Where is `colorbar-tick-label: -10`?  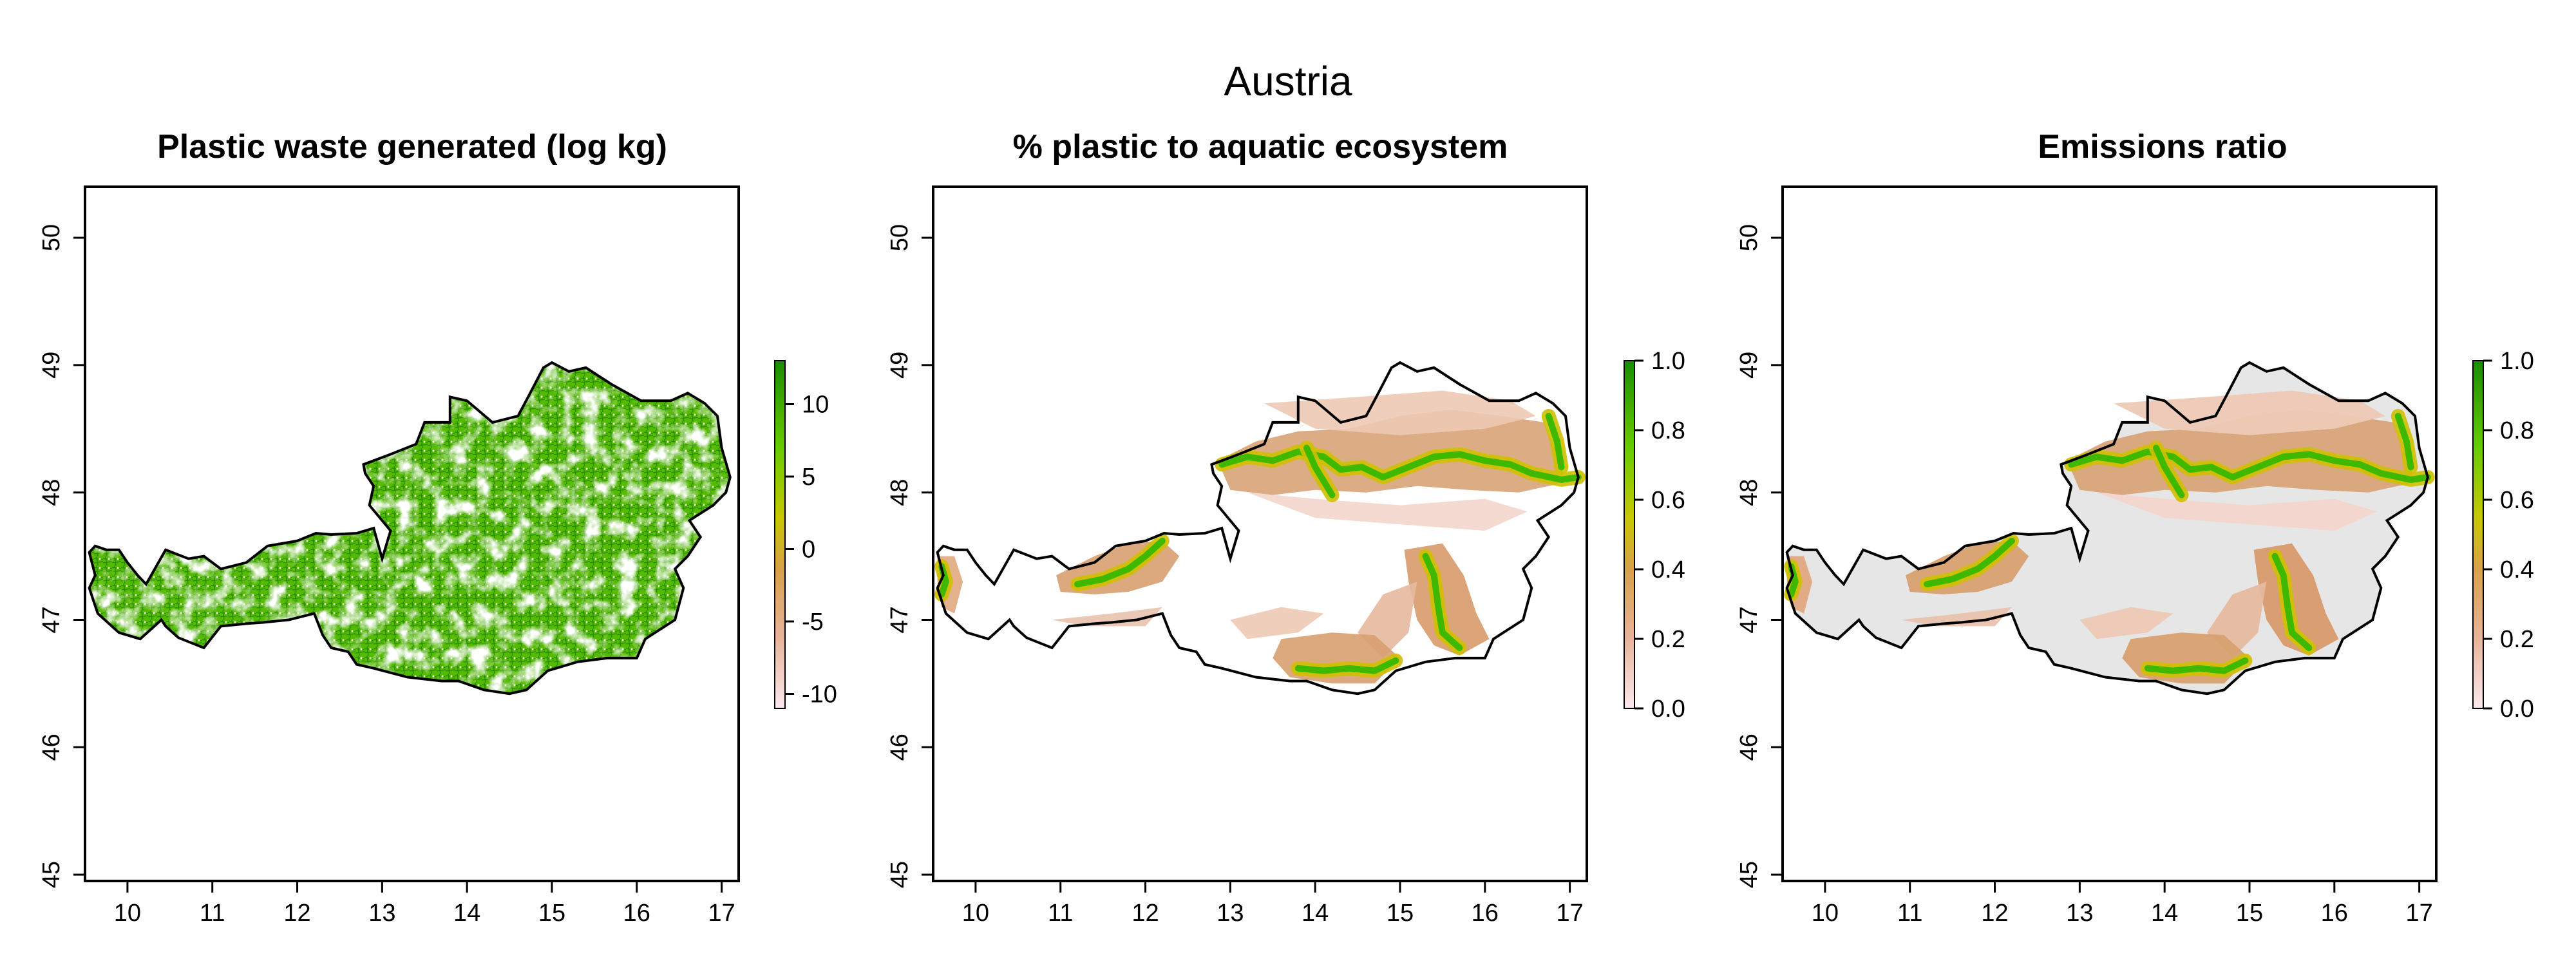
colorbar-tick-label: -10 is located at coordinates (819, 694).